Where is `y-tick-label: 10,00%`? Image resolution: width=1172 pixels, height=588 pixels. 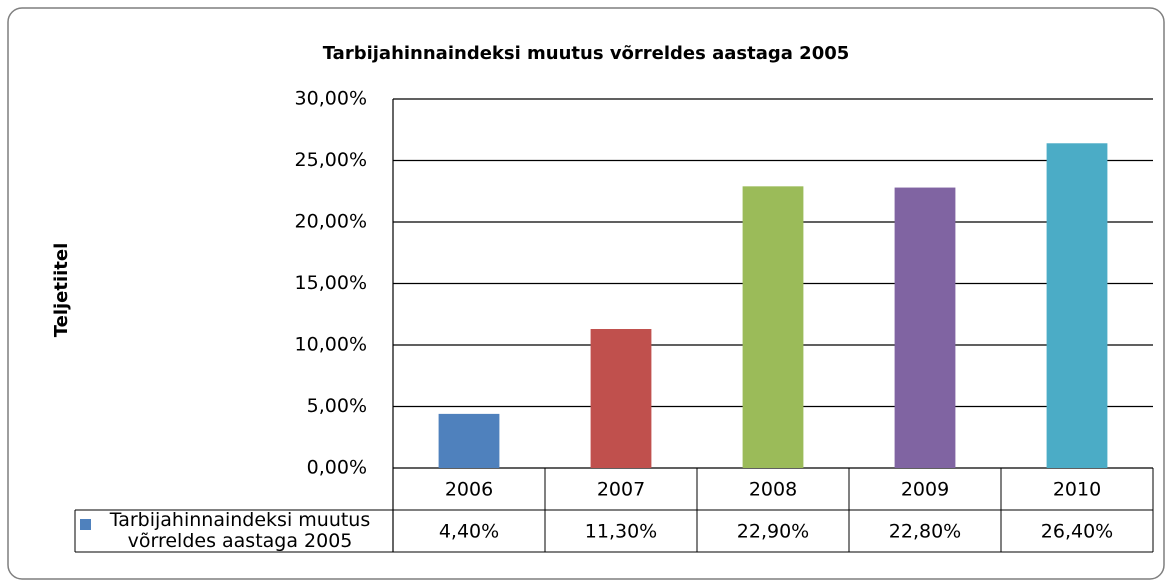
y-tick-label: 10,00% is located at coordinates (331, 345).